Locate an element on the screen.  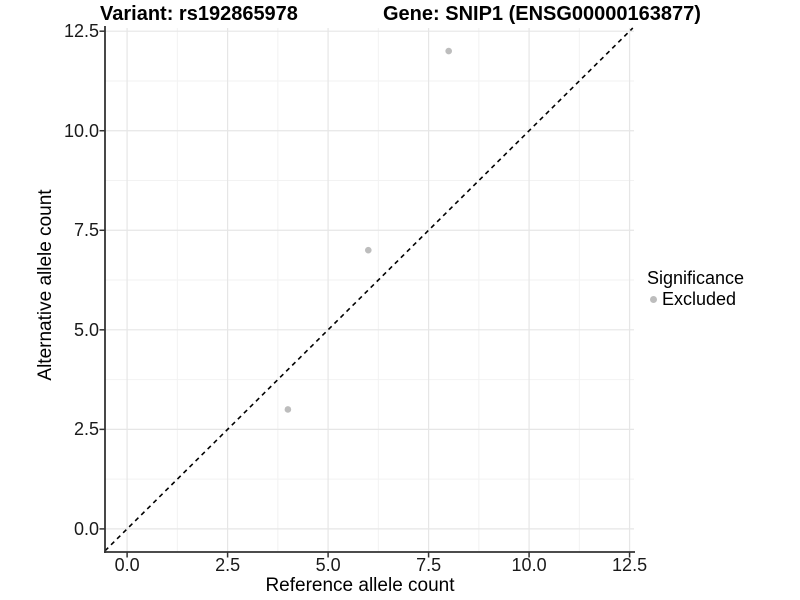
y-tick-label: 10.0 is located at coordinates (81, 130).